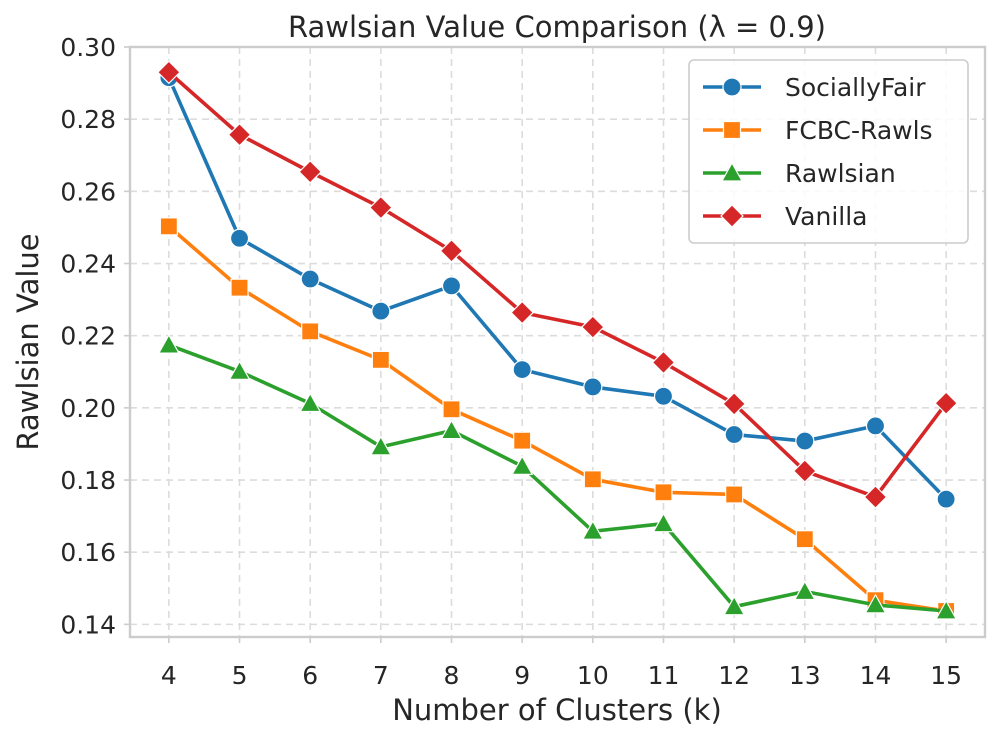 This screenshot has width=997, height=740. What do you see at coordinates (734, 675) in the screenshot?
I see `x-tick-label: 12` at bounding box center [734, 675].